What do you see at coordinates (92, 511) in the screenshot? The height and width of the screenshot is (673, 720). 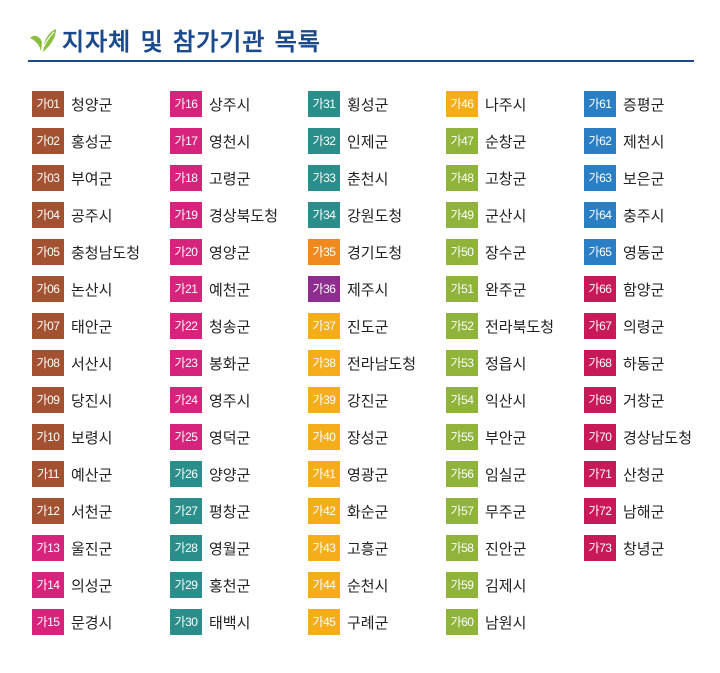 I see `item-name: 서천군` at bounding box center [92, 511].